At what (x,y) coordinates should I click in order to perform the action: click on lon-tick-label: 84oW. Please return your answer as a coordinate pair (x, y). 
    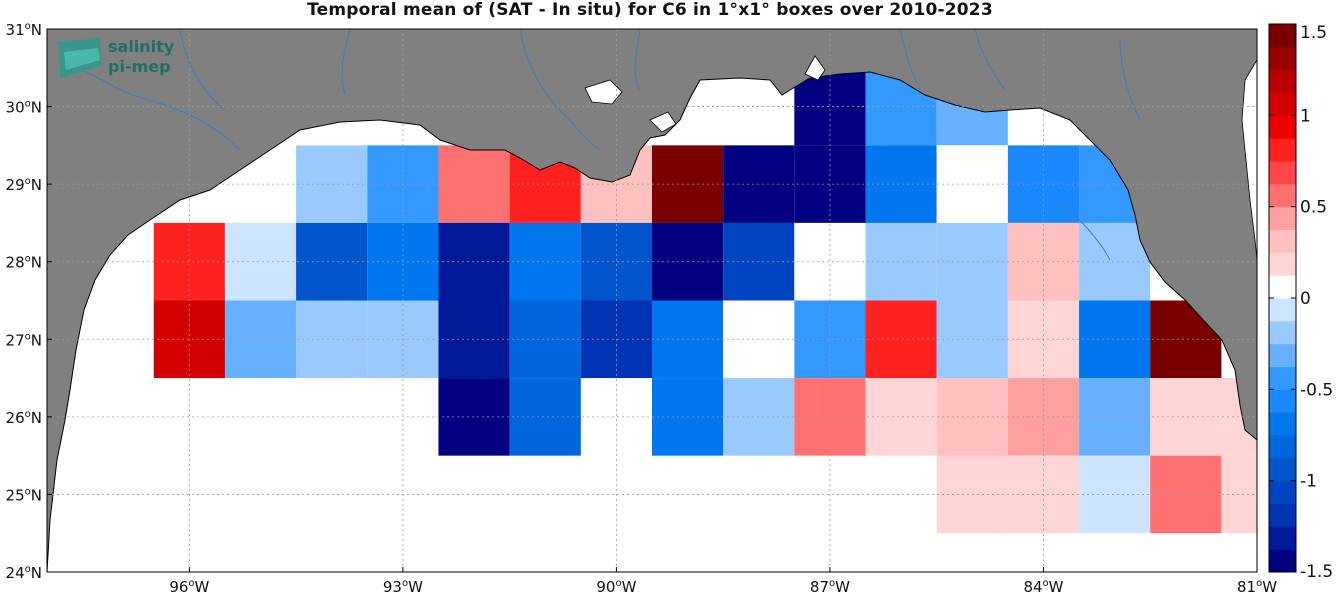
    Looking at the image, I should click on (1043, 586).